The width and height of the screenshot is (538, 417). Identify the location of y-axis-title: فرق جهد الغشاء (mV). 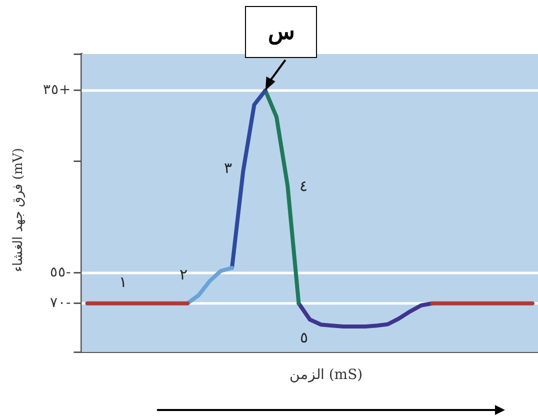
(18, 210).